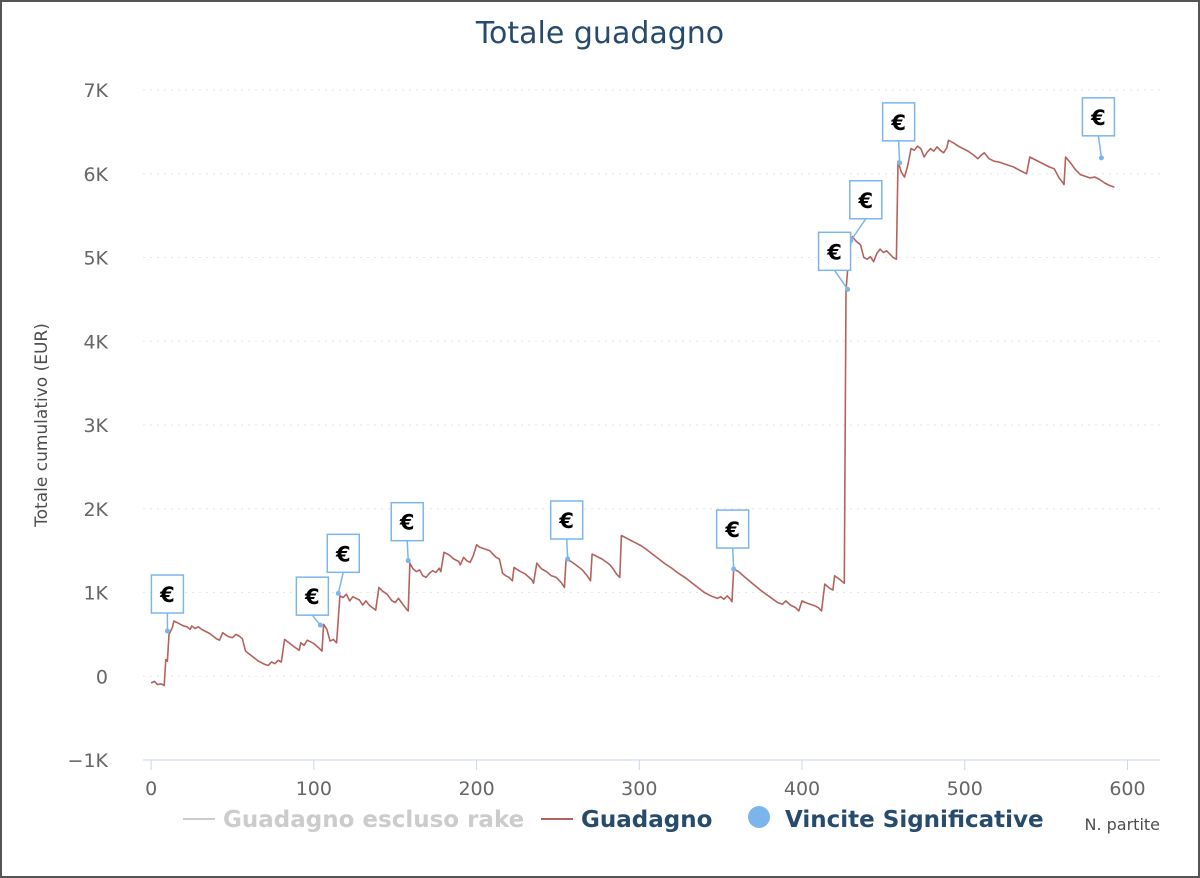 The width and height of the screenshot is (1200, 878). What do you see at coordinates (373, 820) in the screenshot?
I see `legend-rake-label: Guadagno escluso rake` at bounding box center [373, 820].